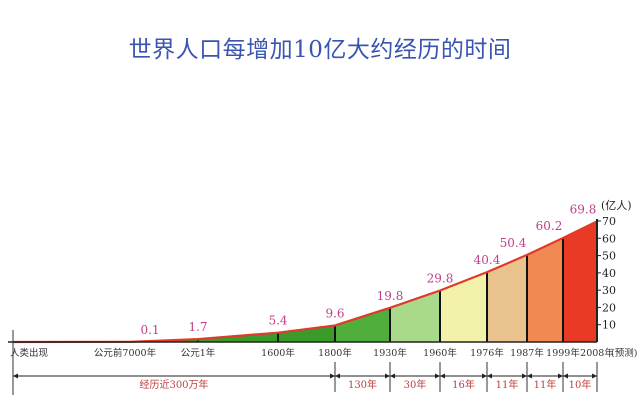 This screenshot has height=410, width=640. What do you see at coordinates (197, 327) in the screenshot?
I see `value-label: 1.7` at bounding box center [197, 327].